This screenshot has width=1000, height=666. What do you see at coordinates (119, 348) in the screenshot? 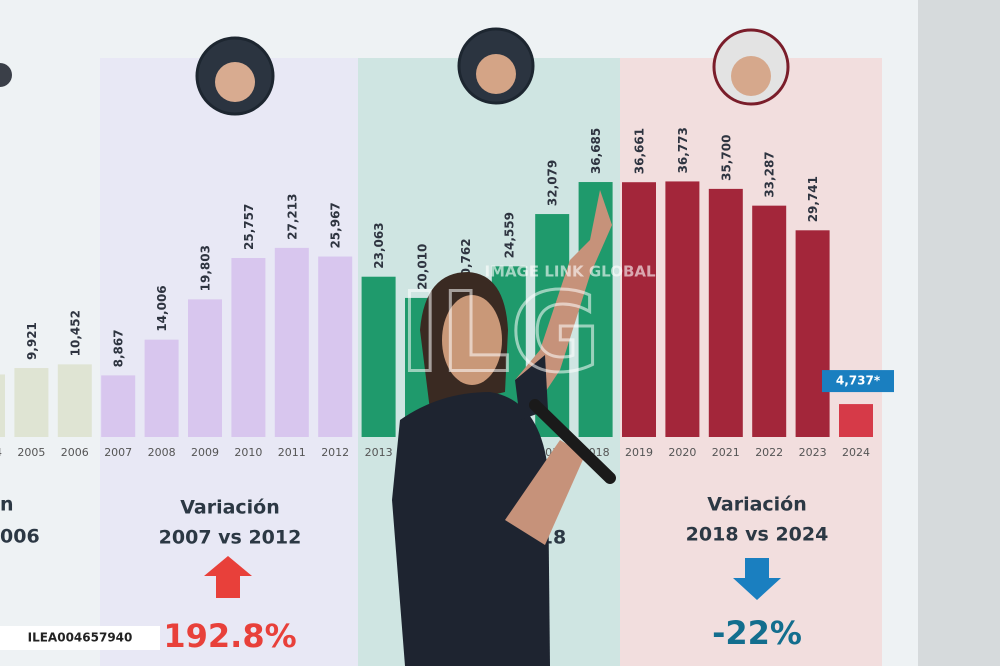
I see `value-label: 8,867` at bounding box center [119, 348].